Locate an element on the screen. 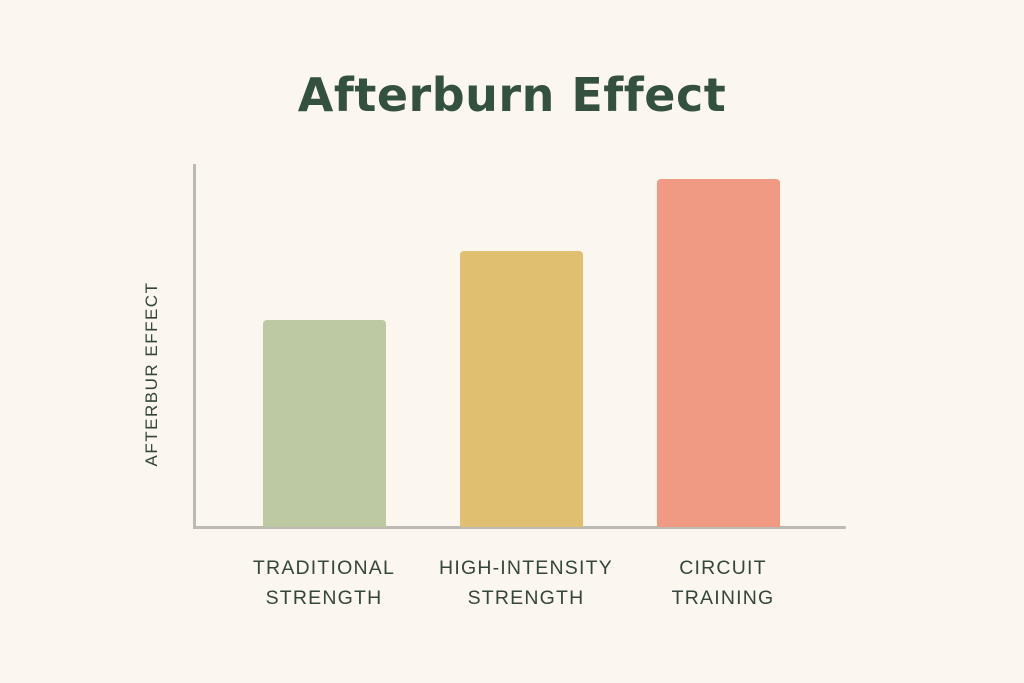 The width and height of the screenshot is (1024, 683). x-tick-label-line: TRAINING is located at coordinates (723, 598).